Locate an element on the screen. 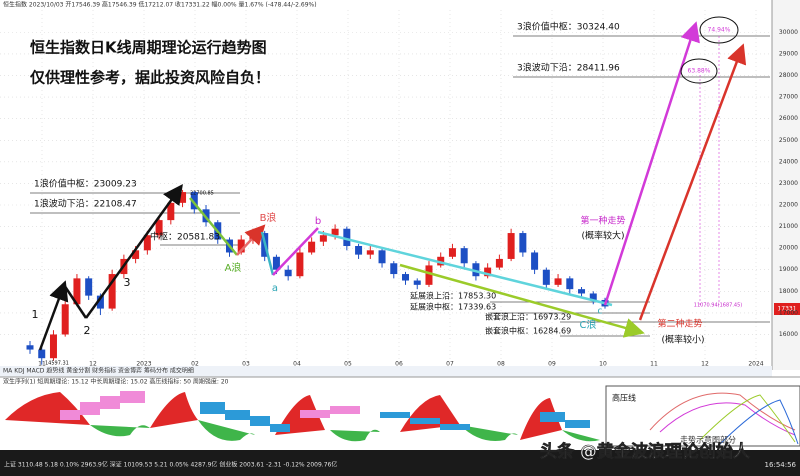  annotation: 3浪价值中枢：30324.40 is located at coordinates (568, 27).